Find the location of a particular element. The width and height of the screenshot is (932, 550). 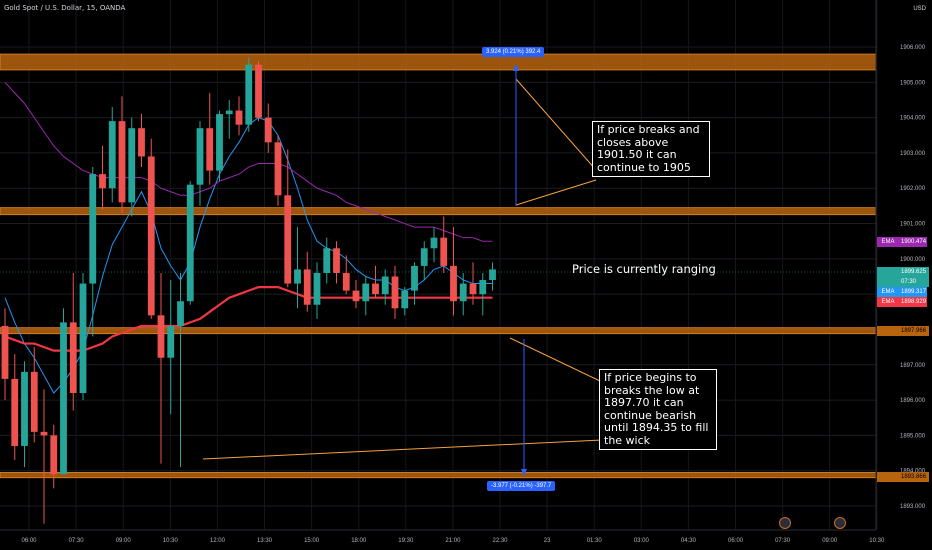

ema-tag-1: EMA 1900.474 is located at coordinates (903, 242).